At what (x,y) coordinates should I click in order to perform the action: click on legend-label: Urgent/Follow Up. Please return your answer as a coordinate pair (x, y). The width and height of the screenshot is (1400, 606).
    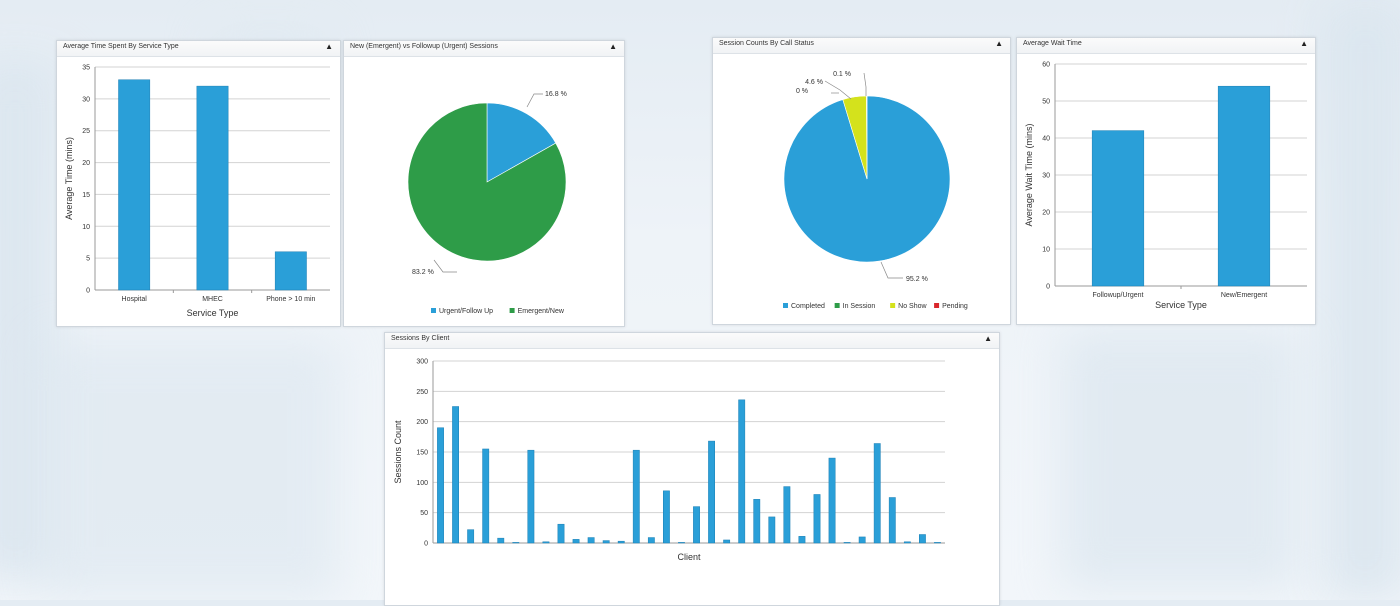
    Looking at the image, I should click on (466, 311).